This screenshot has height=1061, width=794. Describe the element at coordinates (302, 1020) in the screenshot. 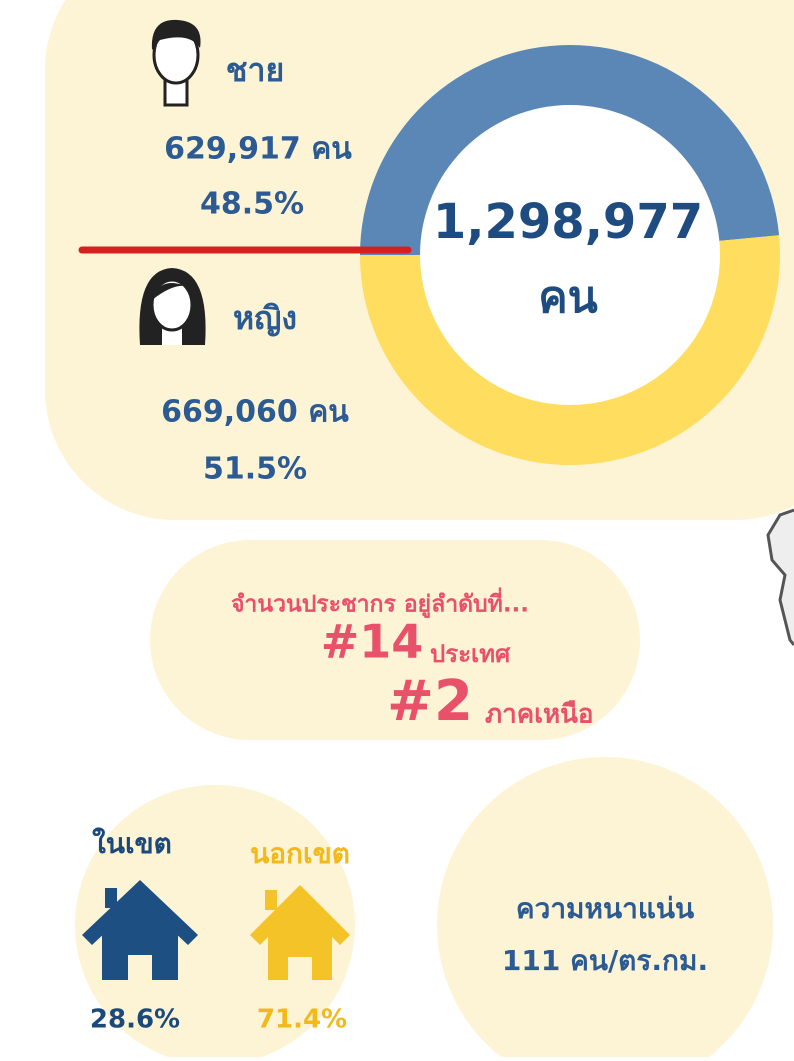

I see `outside-percent: 71.4%` at that location.